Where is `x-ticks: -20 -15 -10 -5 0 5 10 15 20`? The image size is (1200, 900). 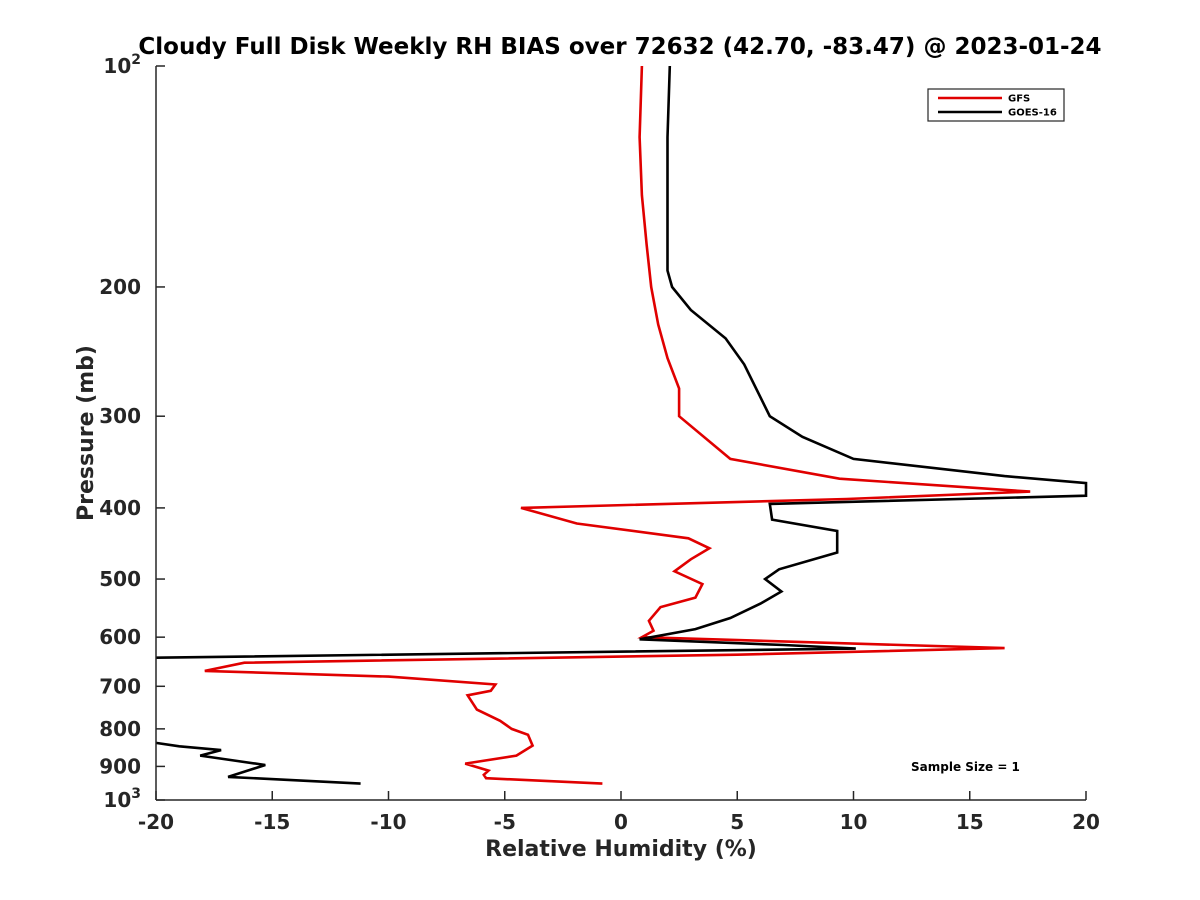
x-ticks: -20 -15 -10 -5 0 5 10 15 20 is located at coordinates (619, 812).